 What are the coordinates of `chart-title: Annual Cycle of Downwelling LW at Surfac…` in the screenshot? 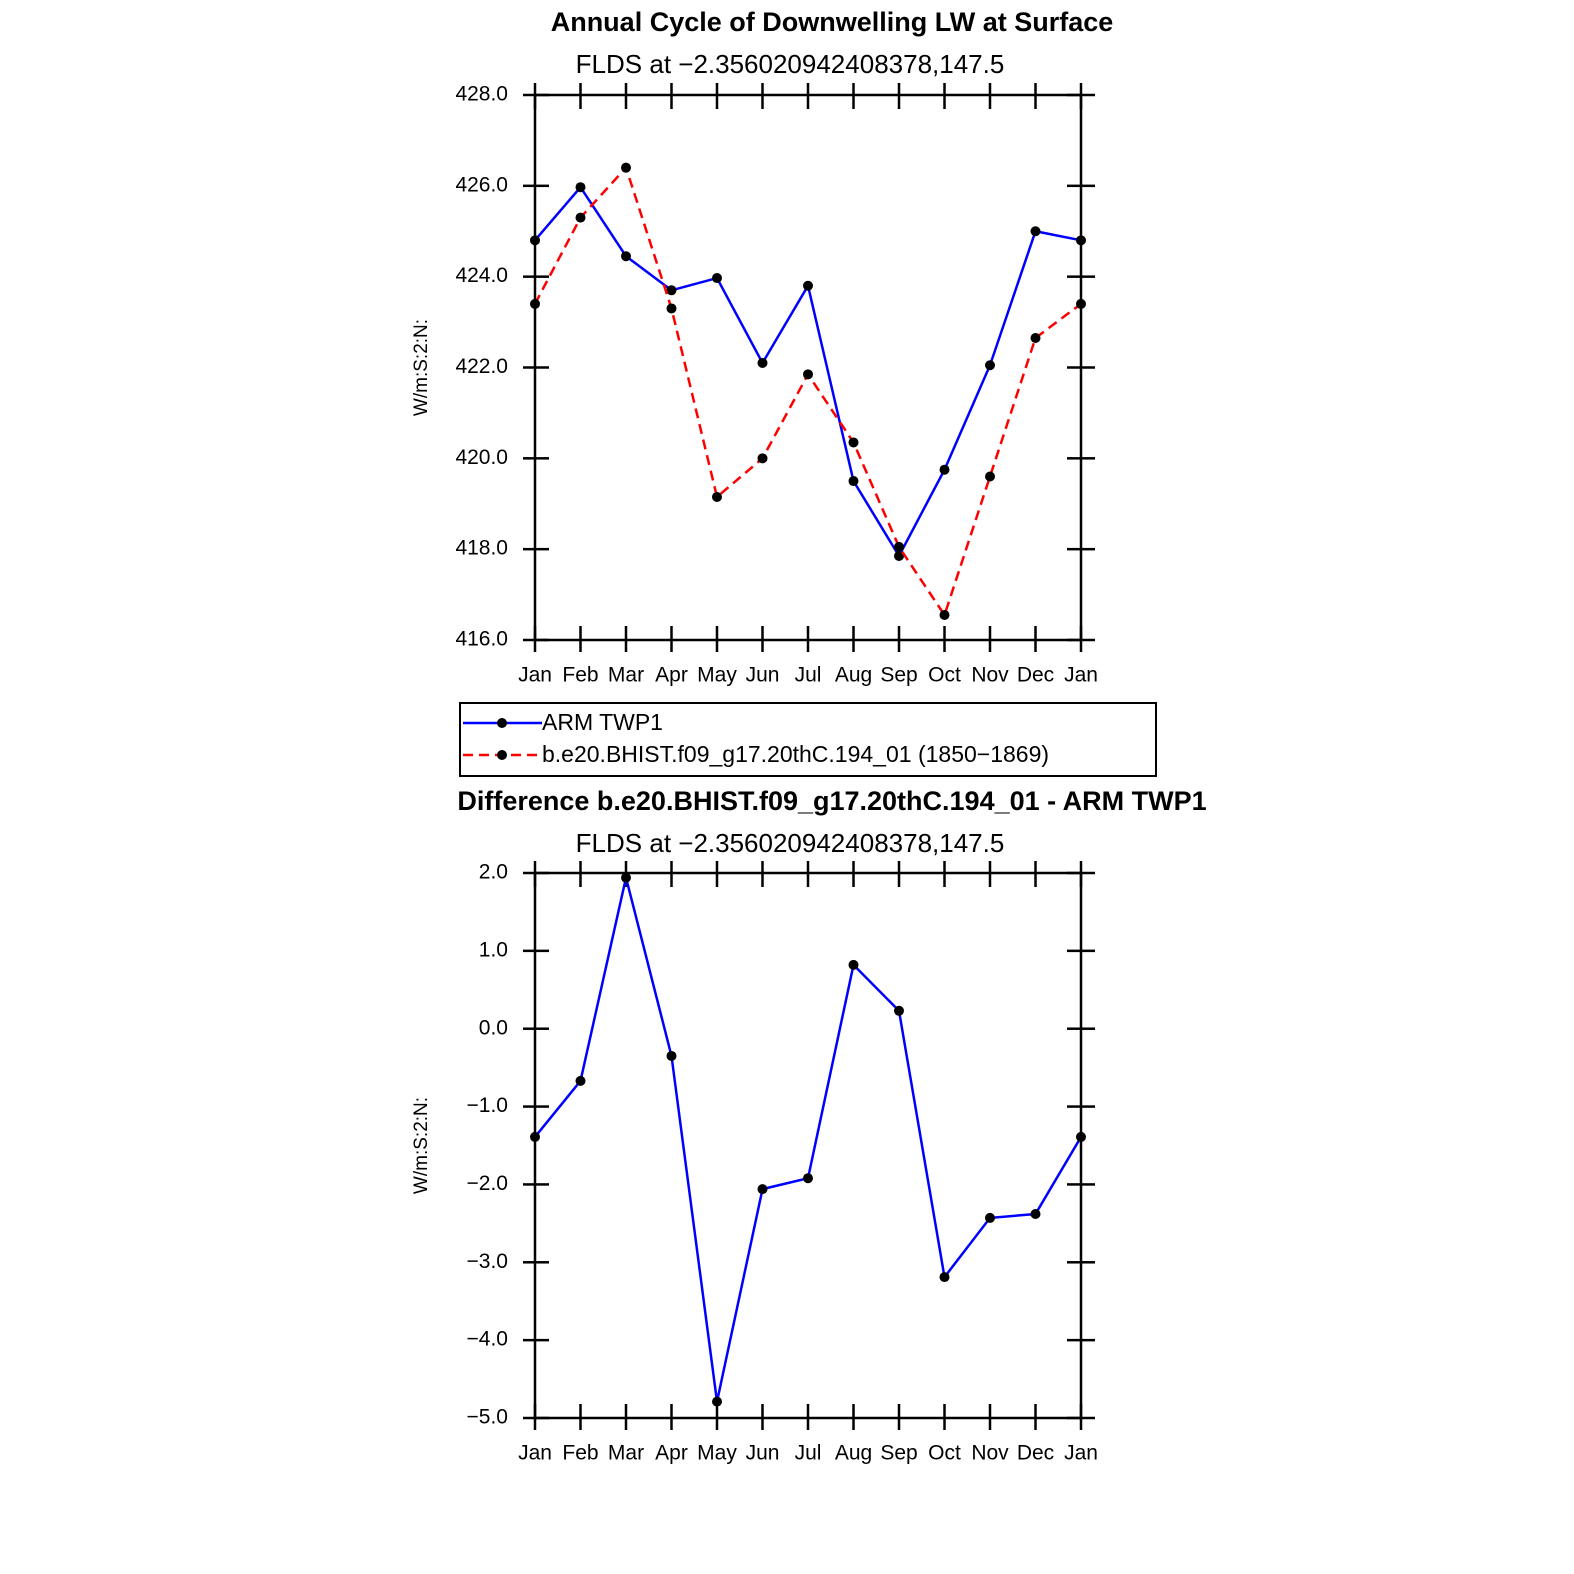 It's located at (832, 22).